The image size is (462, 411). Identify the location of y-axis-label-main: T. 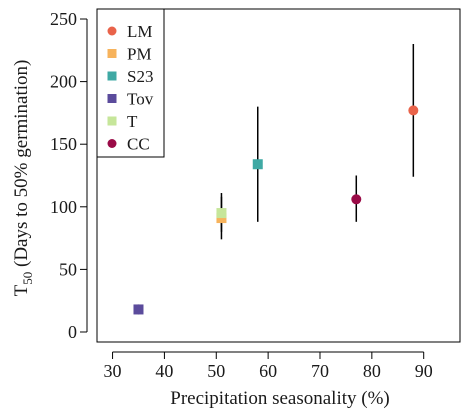
(21, 290).